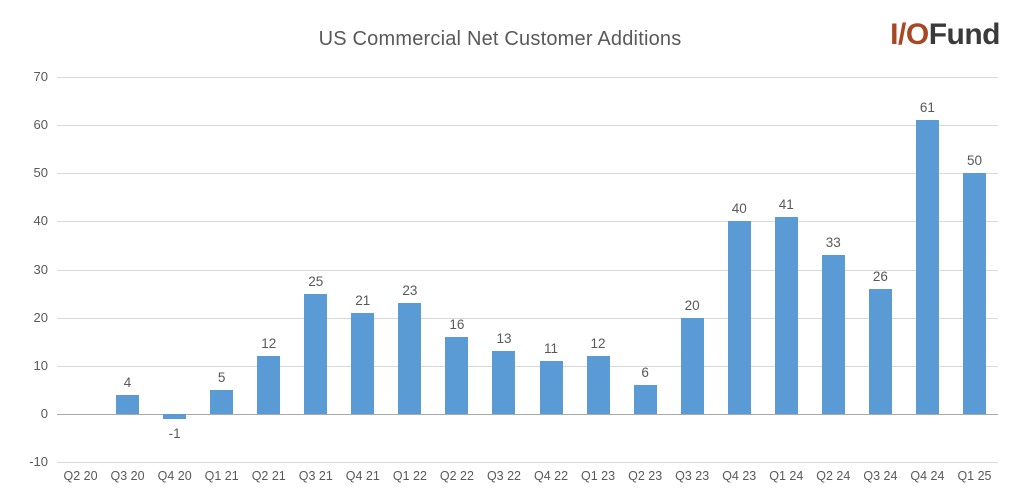 The image size is (1024, 496). Describe the element at coordinates (692, 476) in the screenshot. I see `x-tick-label: Q3 23` at that location.